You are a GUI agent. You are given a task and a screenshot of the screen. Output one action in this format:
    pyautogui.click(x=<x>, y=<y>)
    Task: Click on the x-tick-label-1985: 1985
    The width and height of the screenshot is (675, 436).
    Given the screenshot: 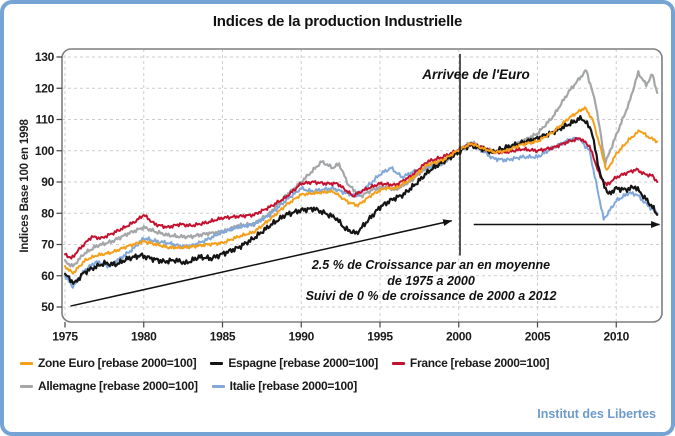 What is the action you would take?
    pyautogui.click(x=223, y=337)
    